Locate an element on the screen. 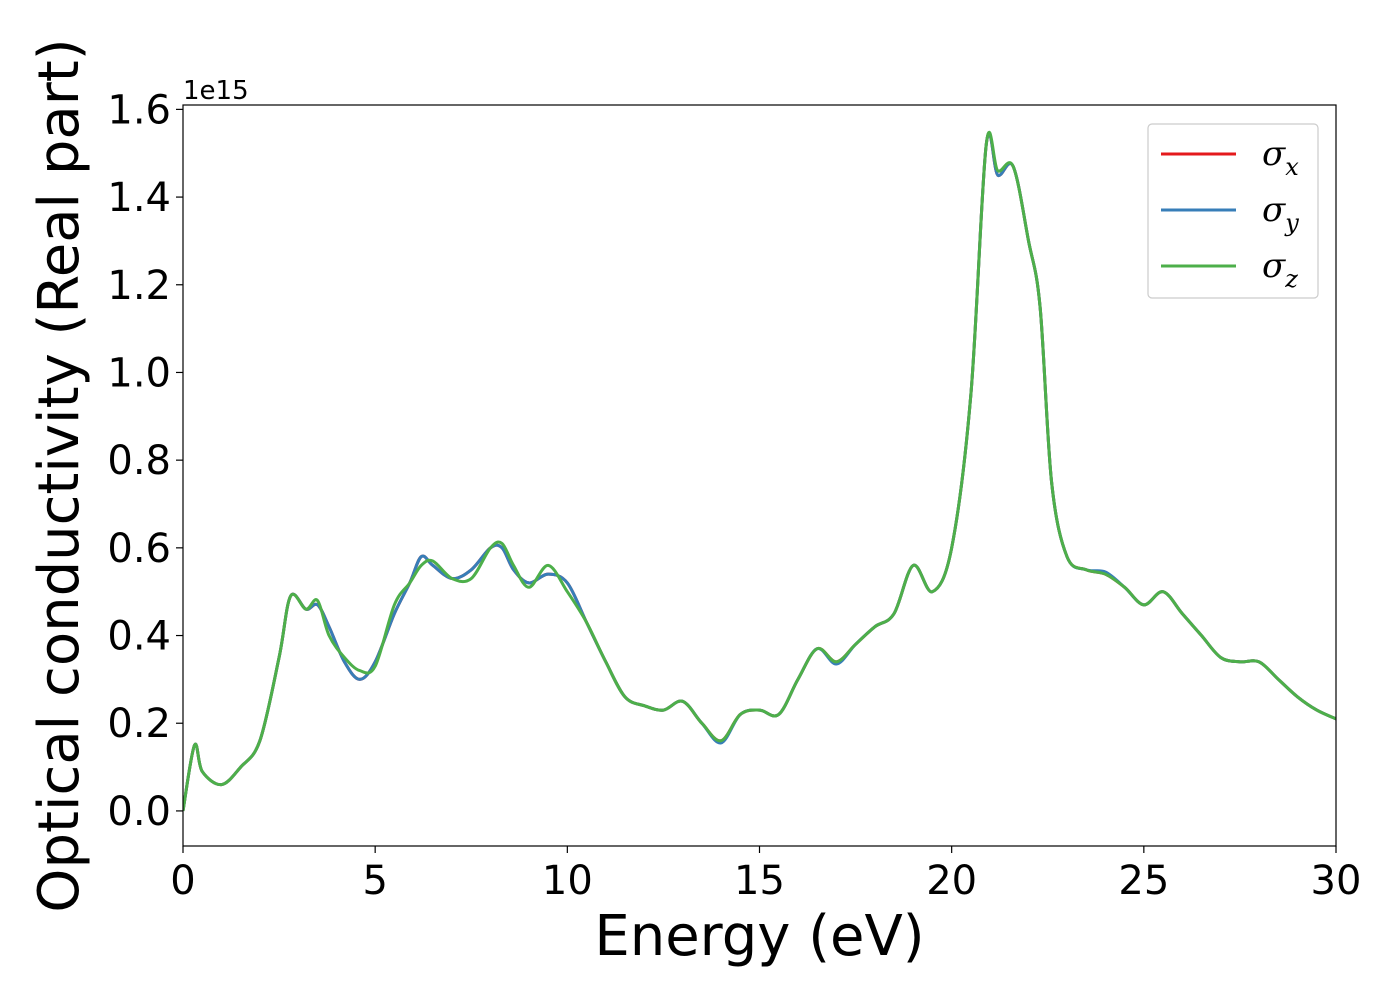 The width and height of the screenshot is (1400, 1000). x-axis-label: Energy (eV) is located at coordinates (759, 936).